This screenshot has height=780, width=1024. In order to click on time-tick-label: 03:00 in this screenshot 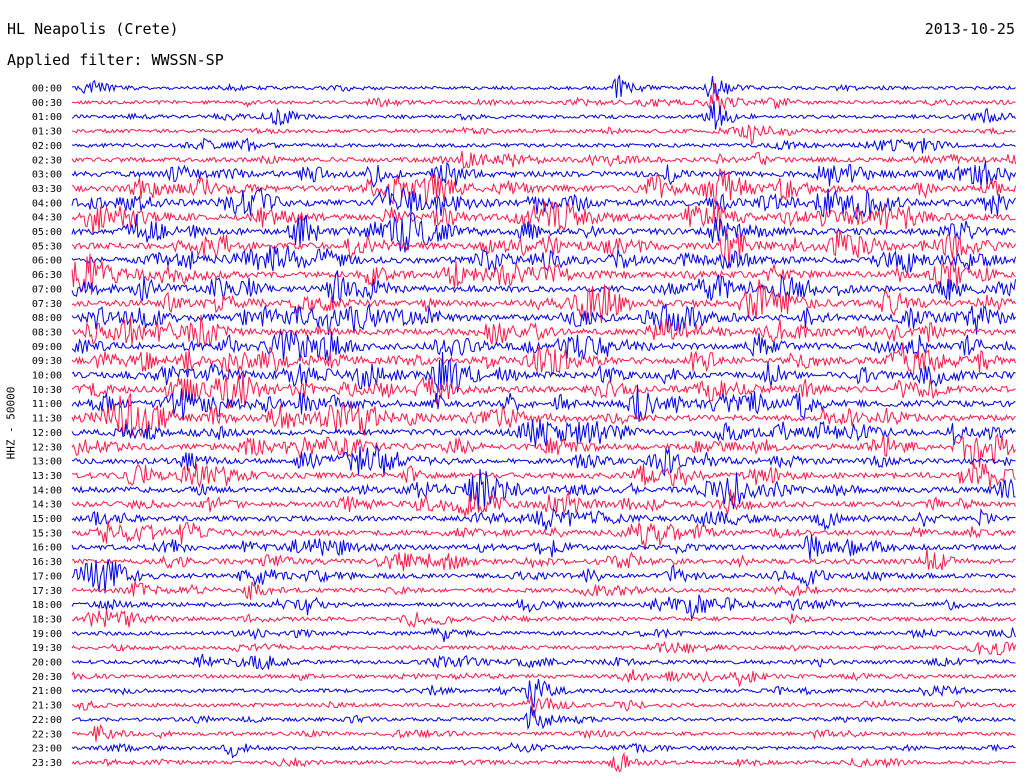, I will do `click(47, 175)`.